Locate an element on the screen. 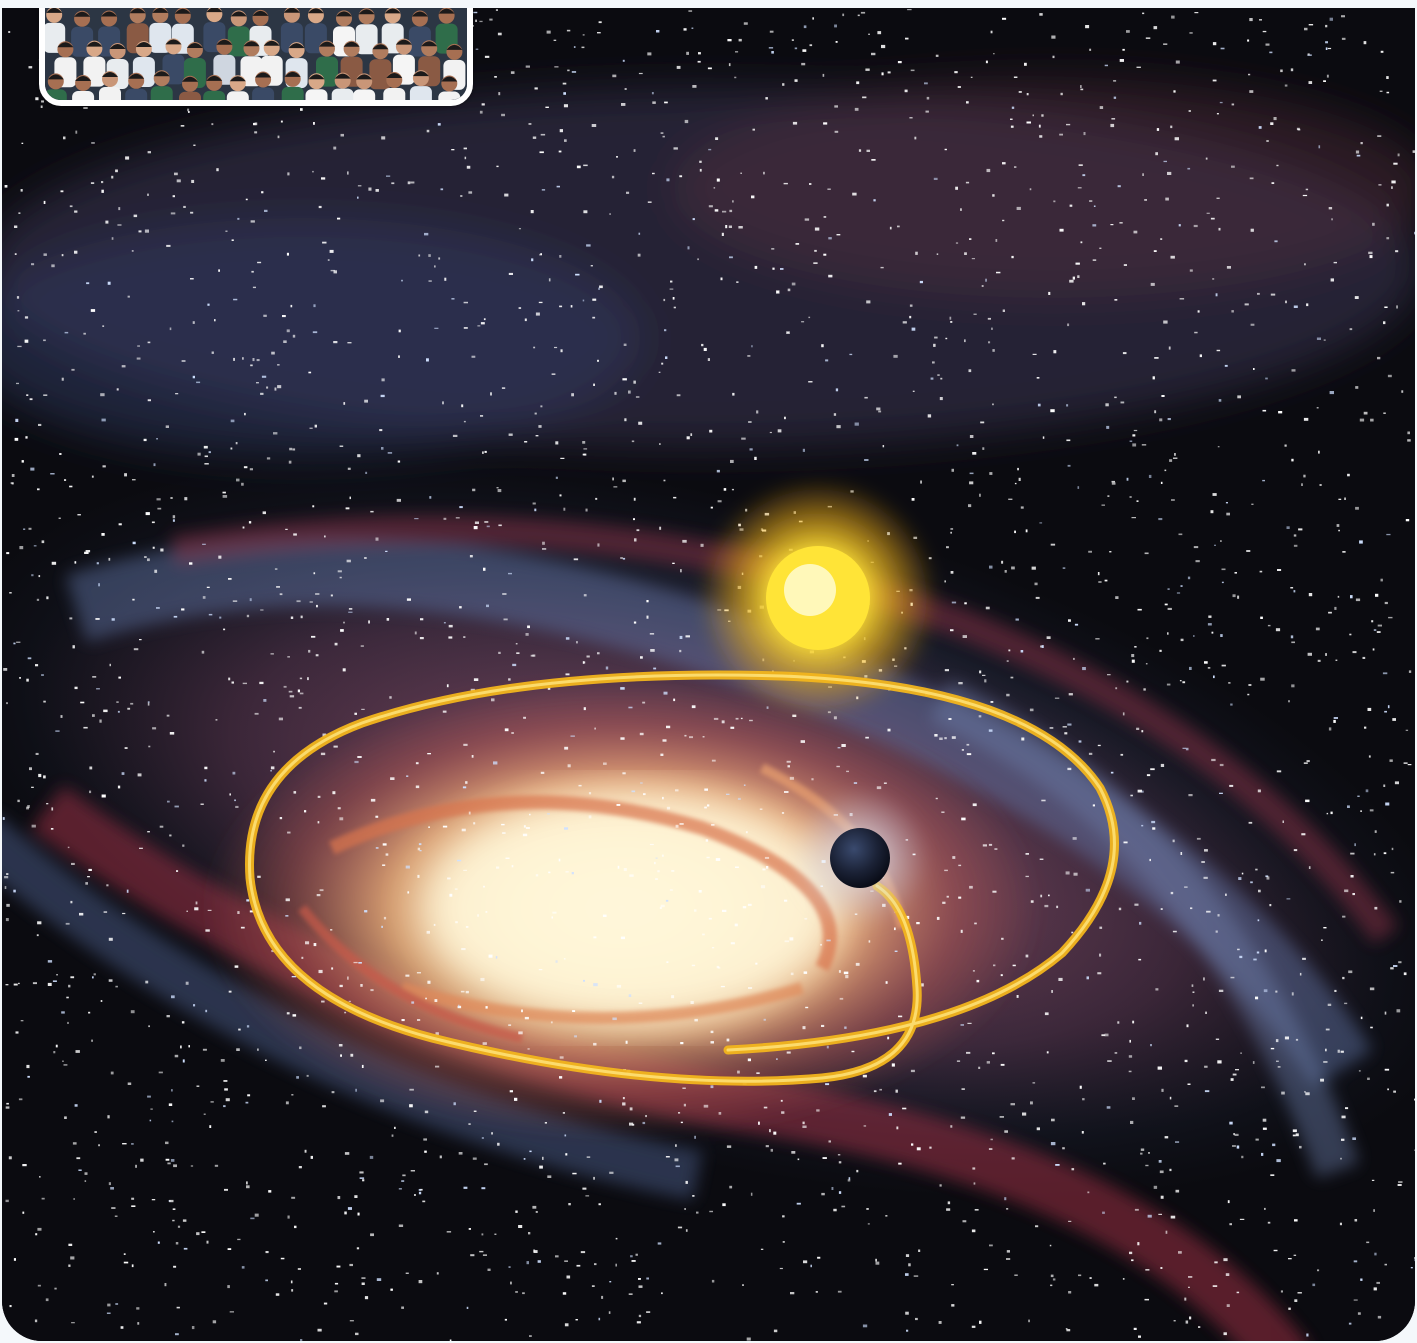  crowd-photo-inset is located at coordinates (256, 57).